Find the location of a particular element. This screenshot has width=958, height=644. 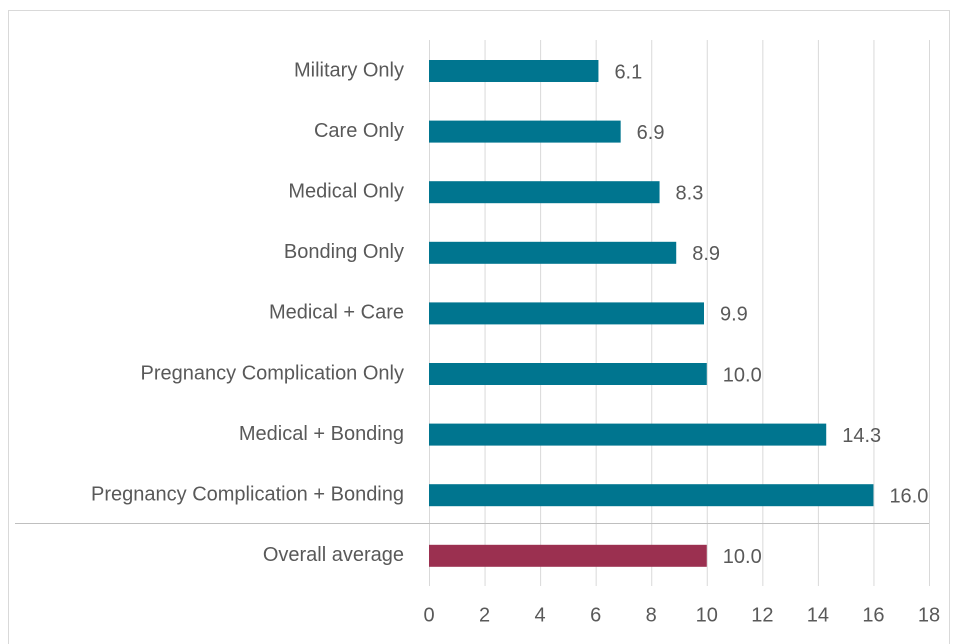

x-tick-label: 16 is located at coordinates (873, 615).